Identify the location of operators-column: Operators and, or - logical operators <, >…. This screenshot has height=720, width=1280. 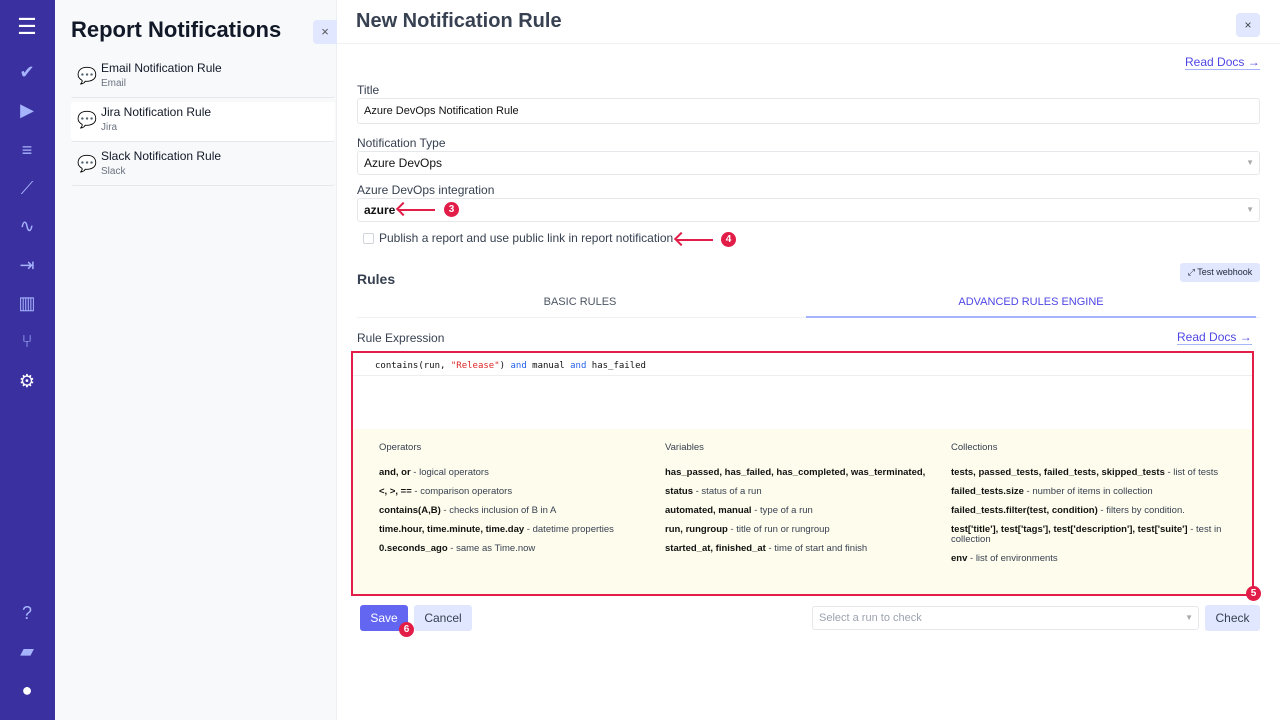
(519, 503).